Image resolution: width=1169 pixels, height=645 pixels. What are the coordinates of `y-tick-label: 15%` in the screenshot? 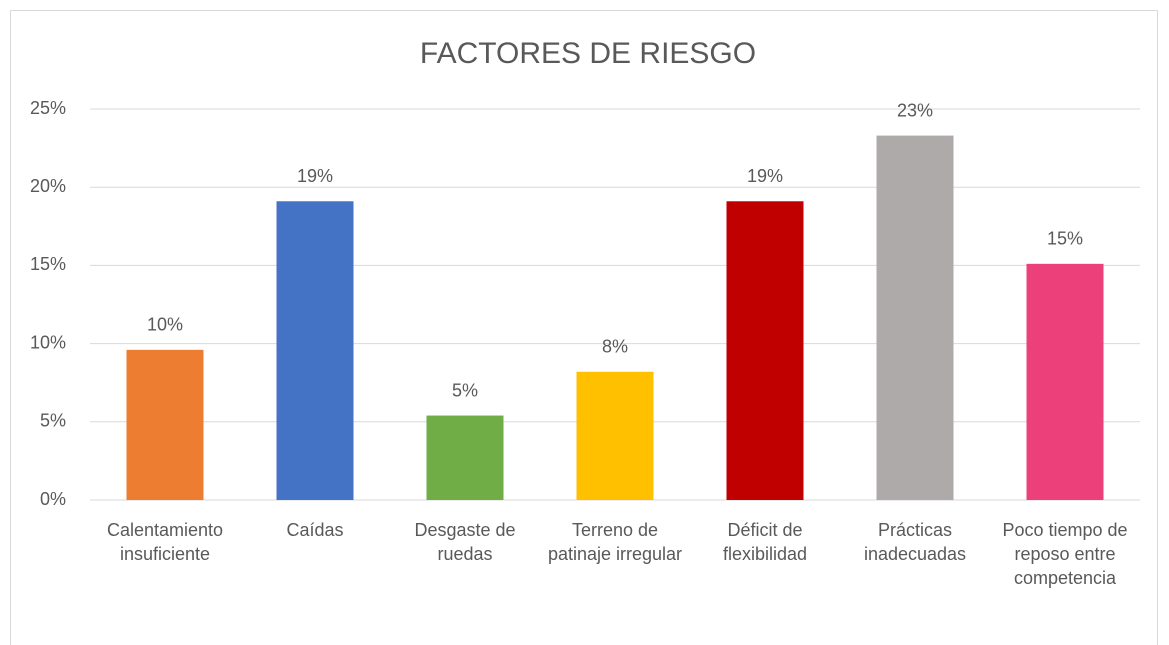 It's located at (48, 264).